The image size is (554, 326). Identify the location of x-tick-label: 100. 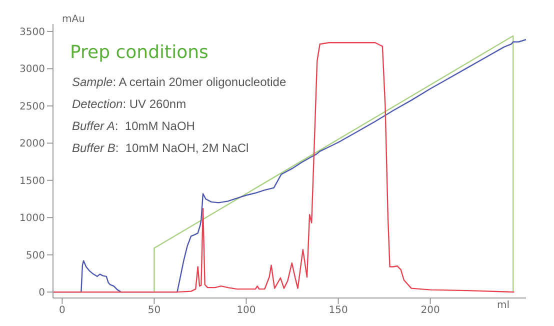
(246, 310).